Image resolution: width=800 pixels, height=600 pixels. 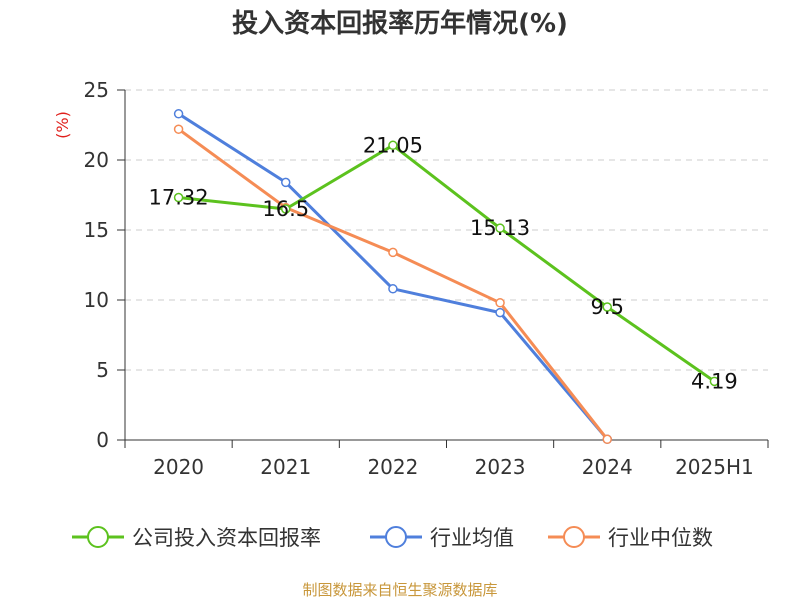 What do you see at coordinates (607, 467) in the screenshot?
I see `x-tick-label: 2024` at bounding box center [607, 467].